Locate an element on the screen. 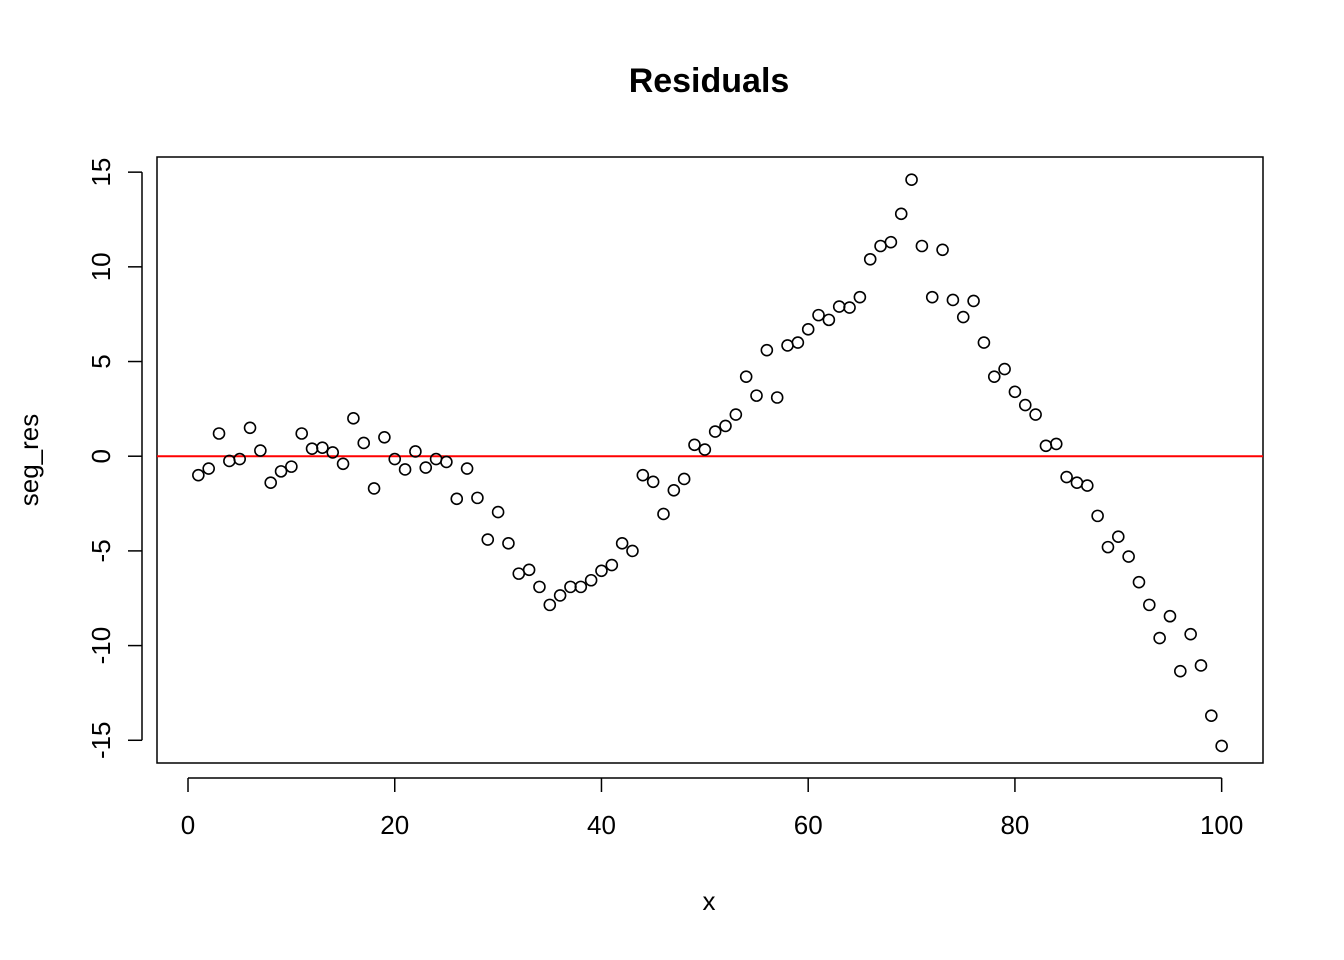 The height and width of the screenshot is (960, 1344). chart-title: Residuals is located at coordinates (709, 81).